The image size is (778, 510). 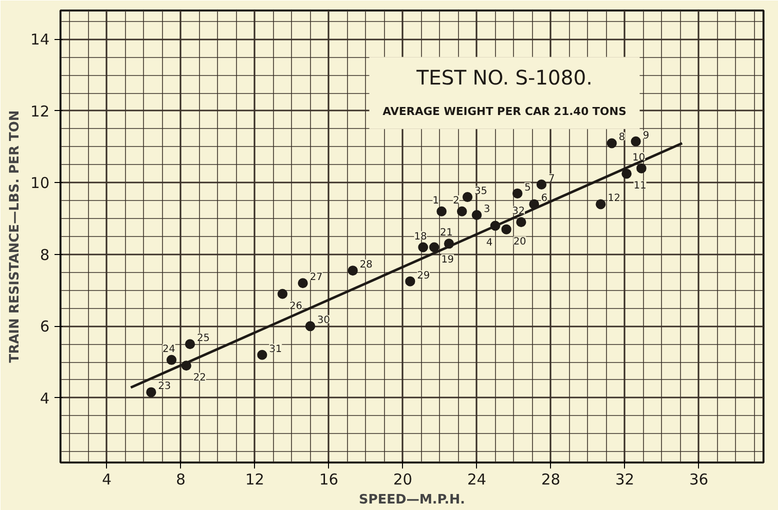 What do you see at coordinates (551, 178) in the screenshot?
I see `annotation: 7` at bounding box center [551, 178].